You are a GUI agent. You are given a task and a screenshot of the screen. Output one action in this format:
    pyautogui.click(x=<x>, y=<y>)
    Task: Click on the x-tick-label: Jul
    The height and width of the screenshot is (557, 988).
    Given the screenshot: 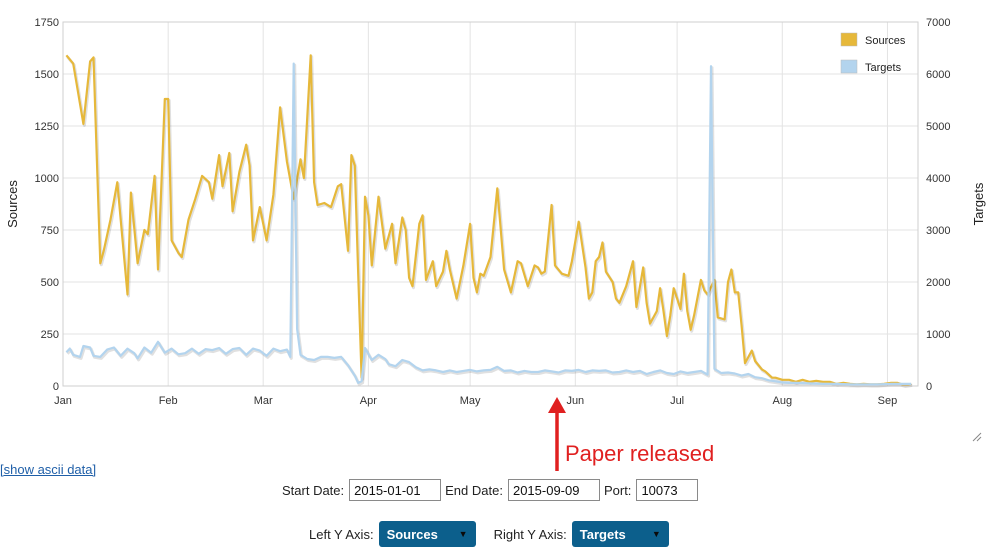 What is the action you would take?
    pyautogui.click(x=677, y=401)
    